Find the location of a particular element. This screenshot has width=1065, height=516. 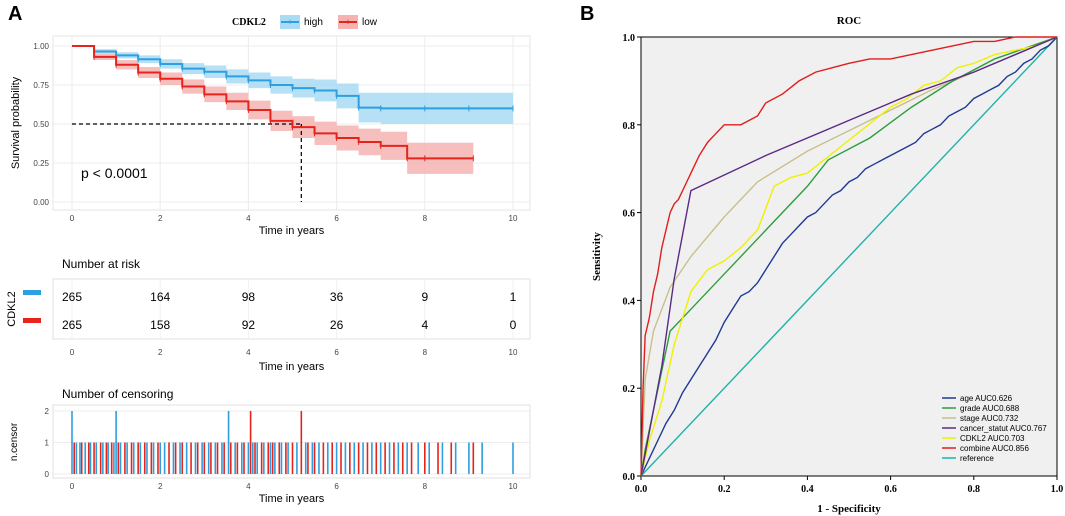

risk-xtick-label: 8 is located at coordinates (425, 352).